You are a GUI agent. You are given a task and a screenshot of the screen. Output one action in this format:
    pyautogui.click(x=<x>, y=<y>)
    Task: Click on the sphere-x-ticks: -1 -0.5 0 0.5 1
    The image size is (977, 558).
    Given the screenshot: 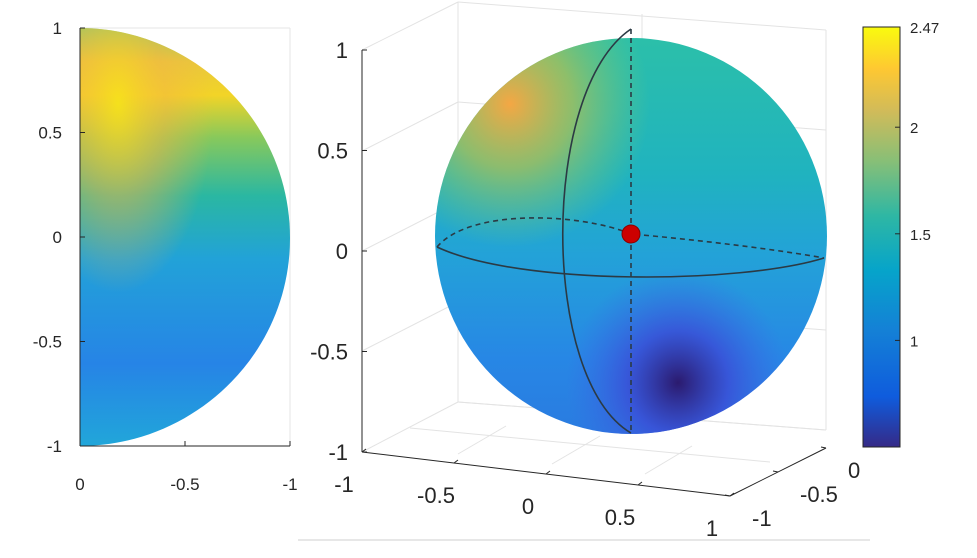 What is the action you would take?
    pyautogui.click(x=534, y=494)
    